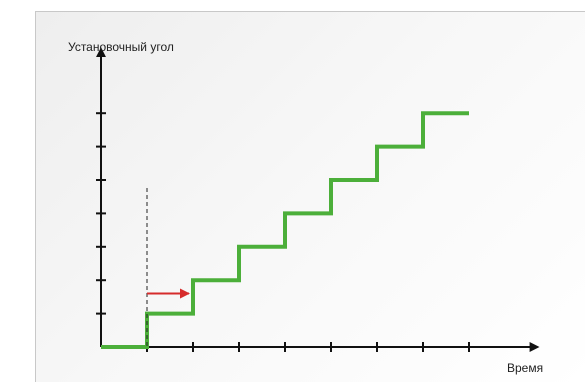 This screenshot has width=588, height=383. What do you see at coordinates (525, 368) in the screenshot?
I see `x-axis-label: Время` at bounding box center [525, 368].